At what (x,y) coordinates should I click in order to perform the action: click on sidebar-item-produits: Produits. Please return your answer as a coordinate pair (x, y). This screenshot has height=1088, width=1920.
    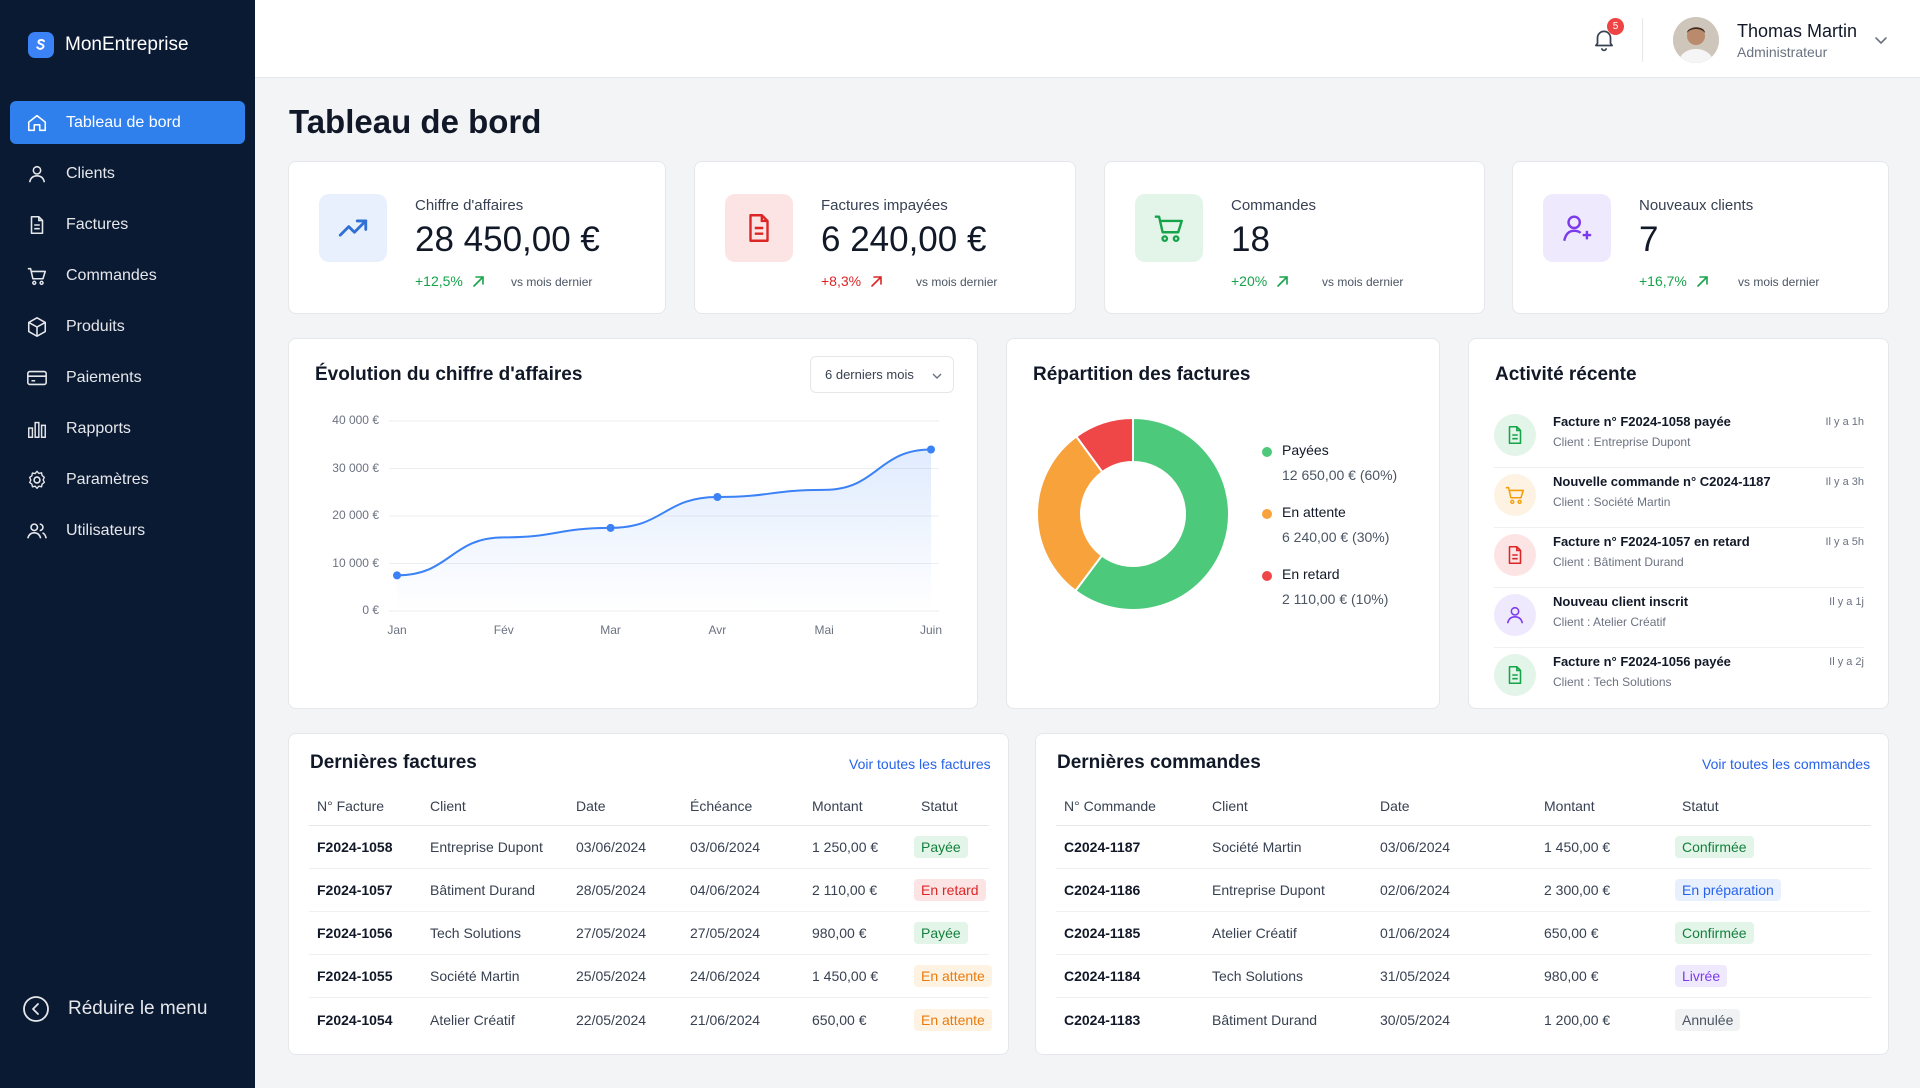
    Looking at the image, I should click on (127, 326).